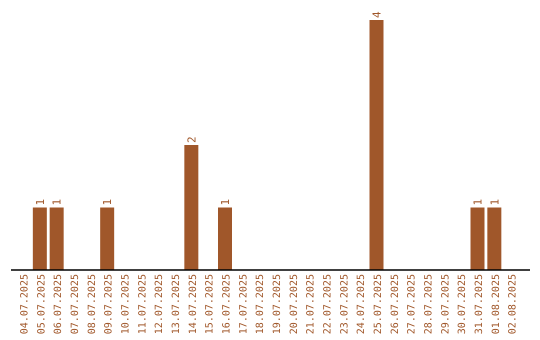 Image resolution: width=540 pixels, height=340 pixels. What do you see at coordinates (193, 304) in the screenshot?
I see `x-tick-label: 14.07.2025` at bounding box center [193, 304].